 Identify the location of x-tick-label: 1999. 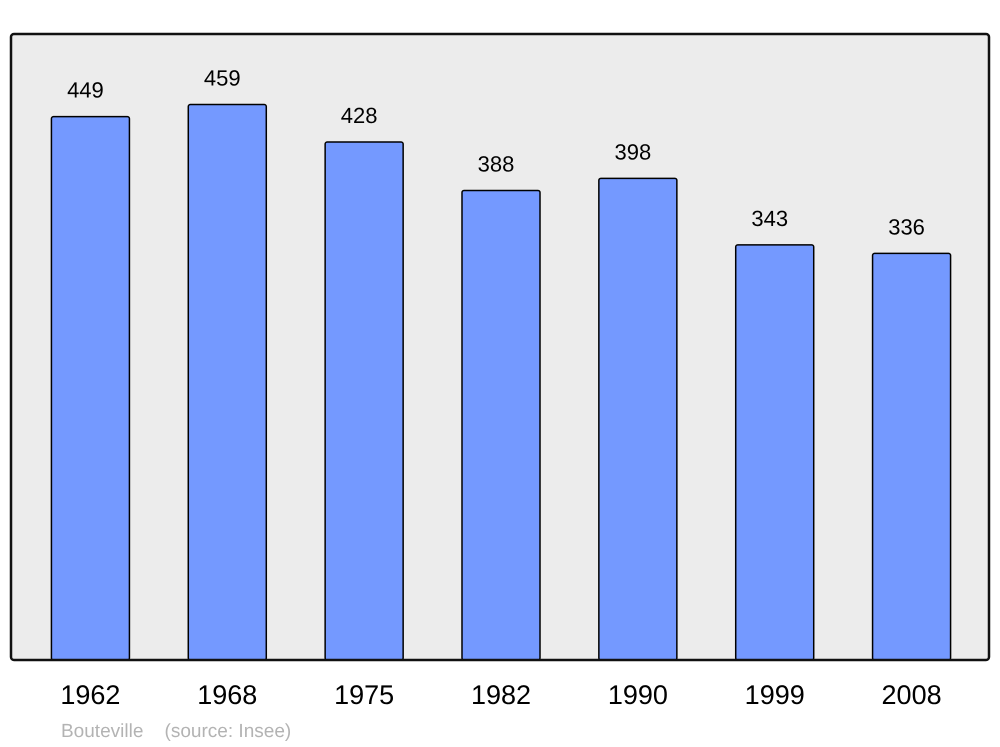
(774, 695).